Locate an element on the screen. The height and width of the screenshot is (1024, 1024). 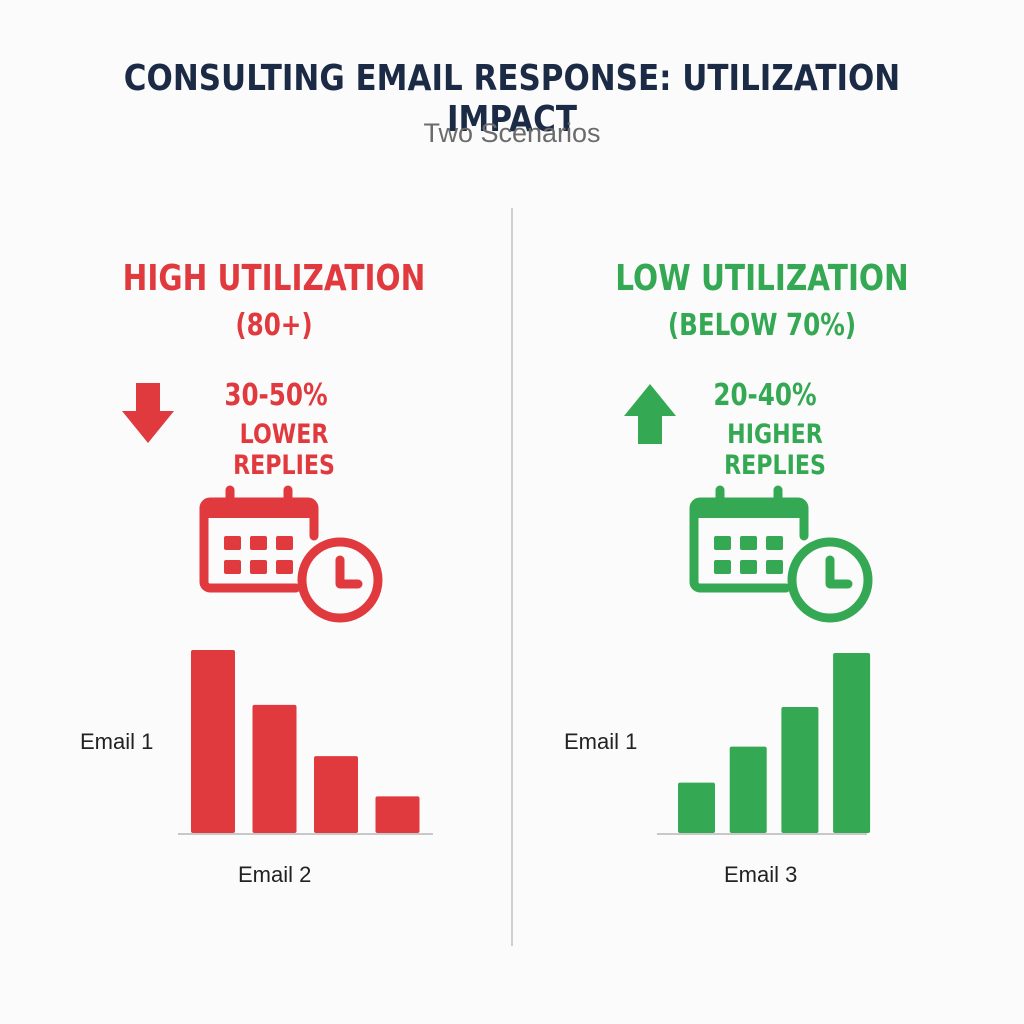
x-axis-label: Email 2 is located at coordinates (275, 874).